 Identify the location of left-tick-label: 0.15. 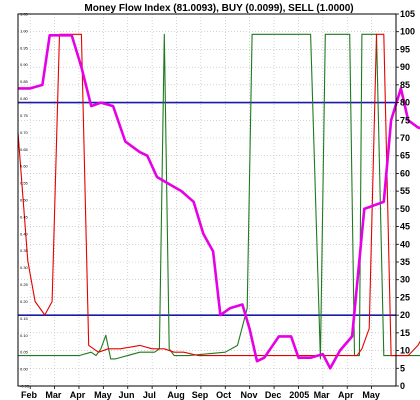
(24, 318).